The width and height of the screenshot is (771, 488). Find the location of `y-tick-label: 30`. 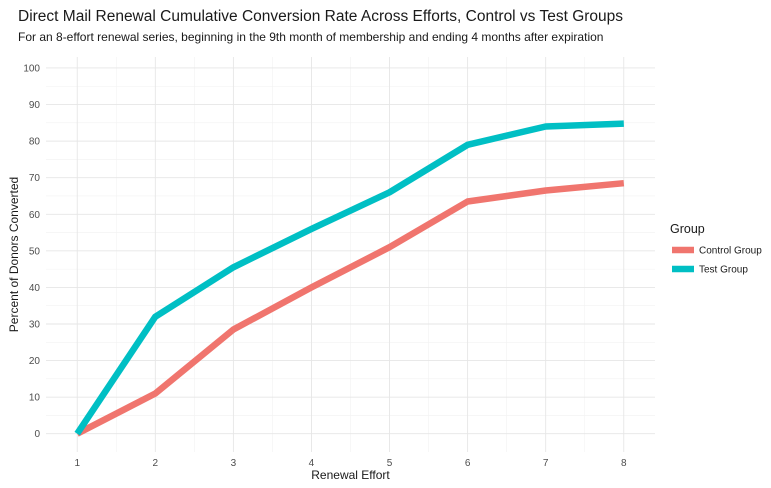

y-tick-label: 30 is located at coordinates (35, 324).